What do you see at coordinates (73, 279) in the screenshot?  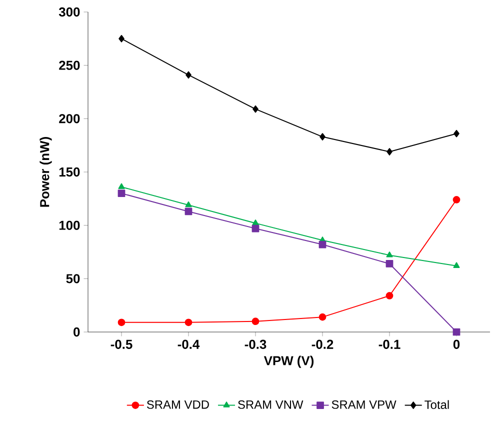 I see `y-tick-label: 50` at bounding box center [73, 279].